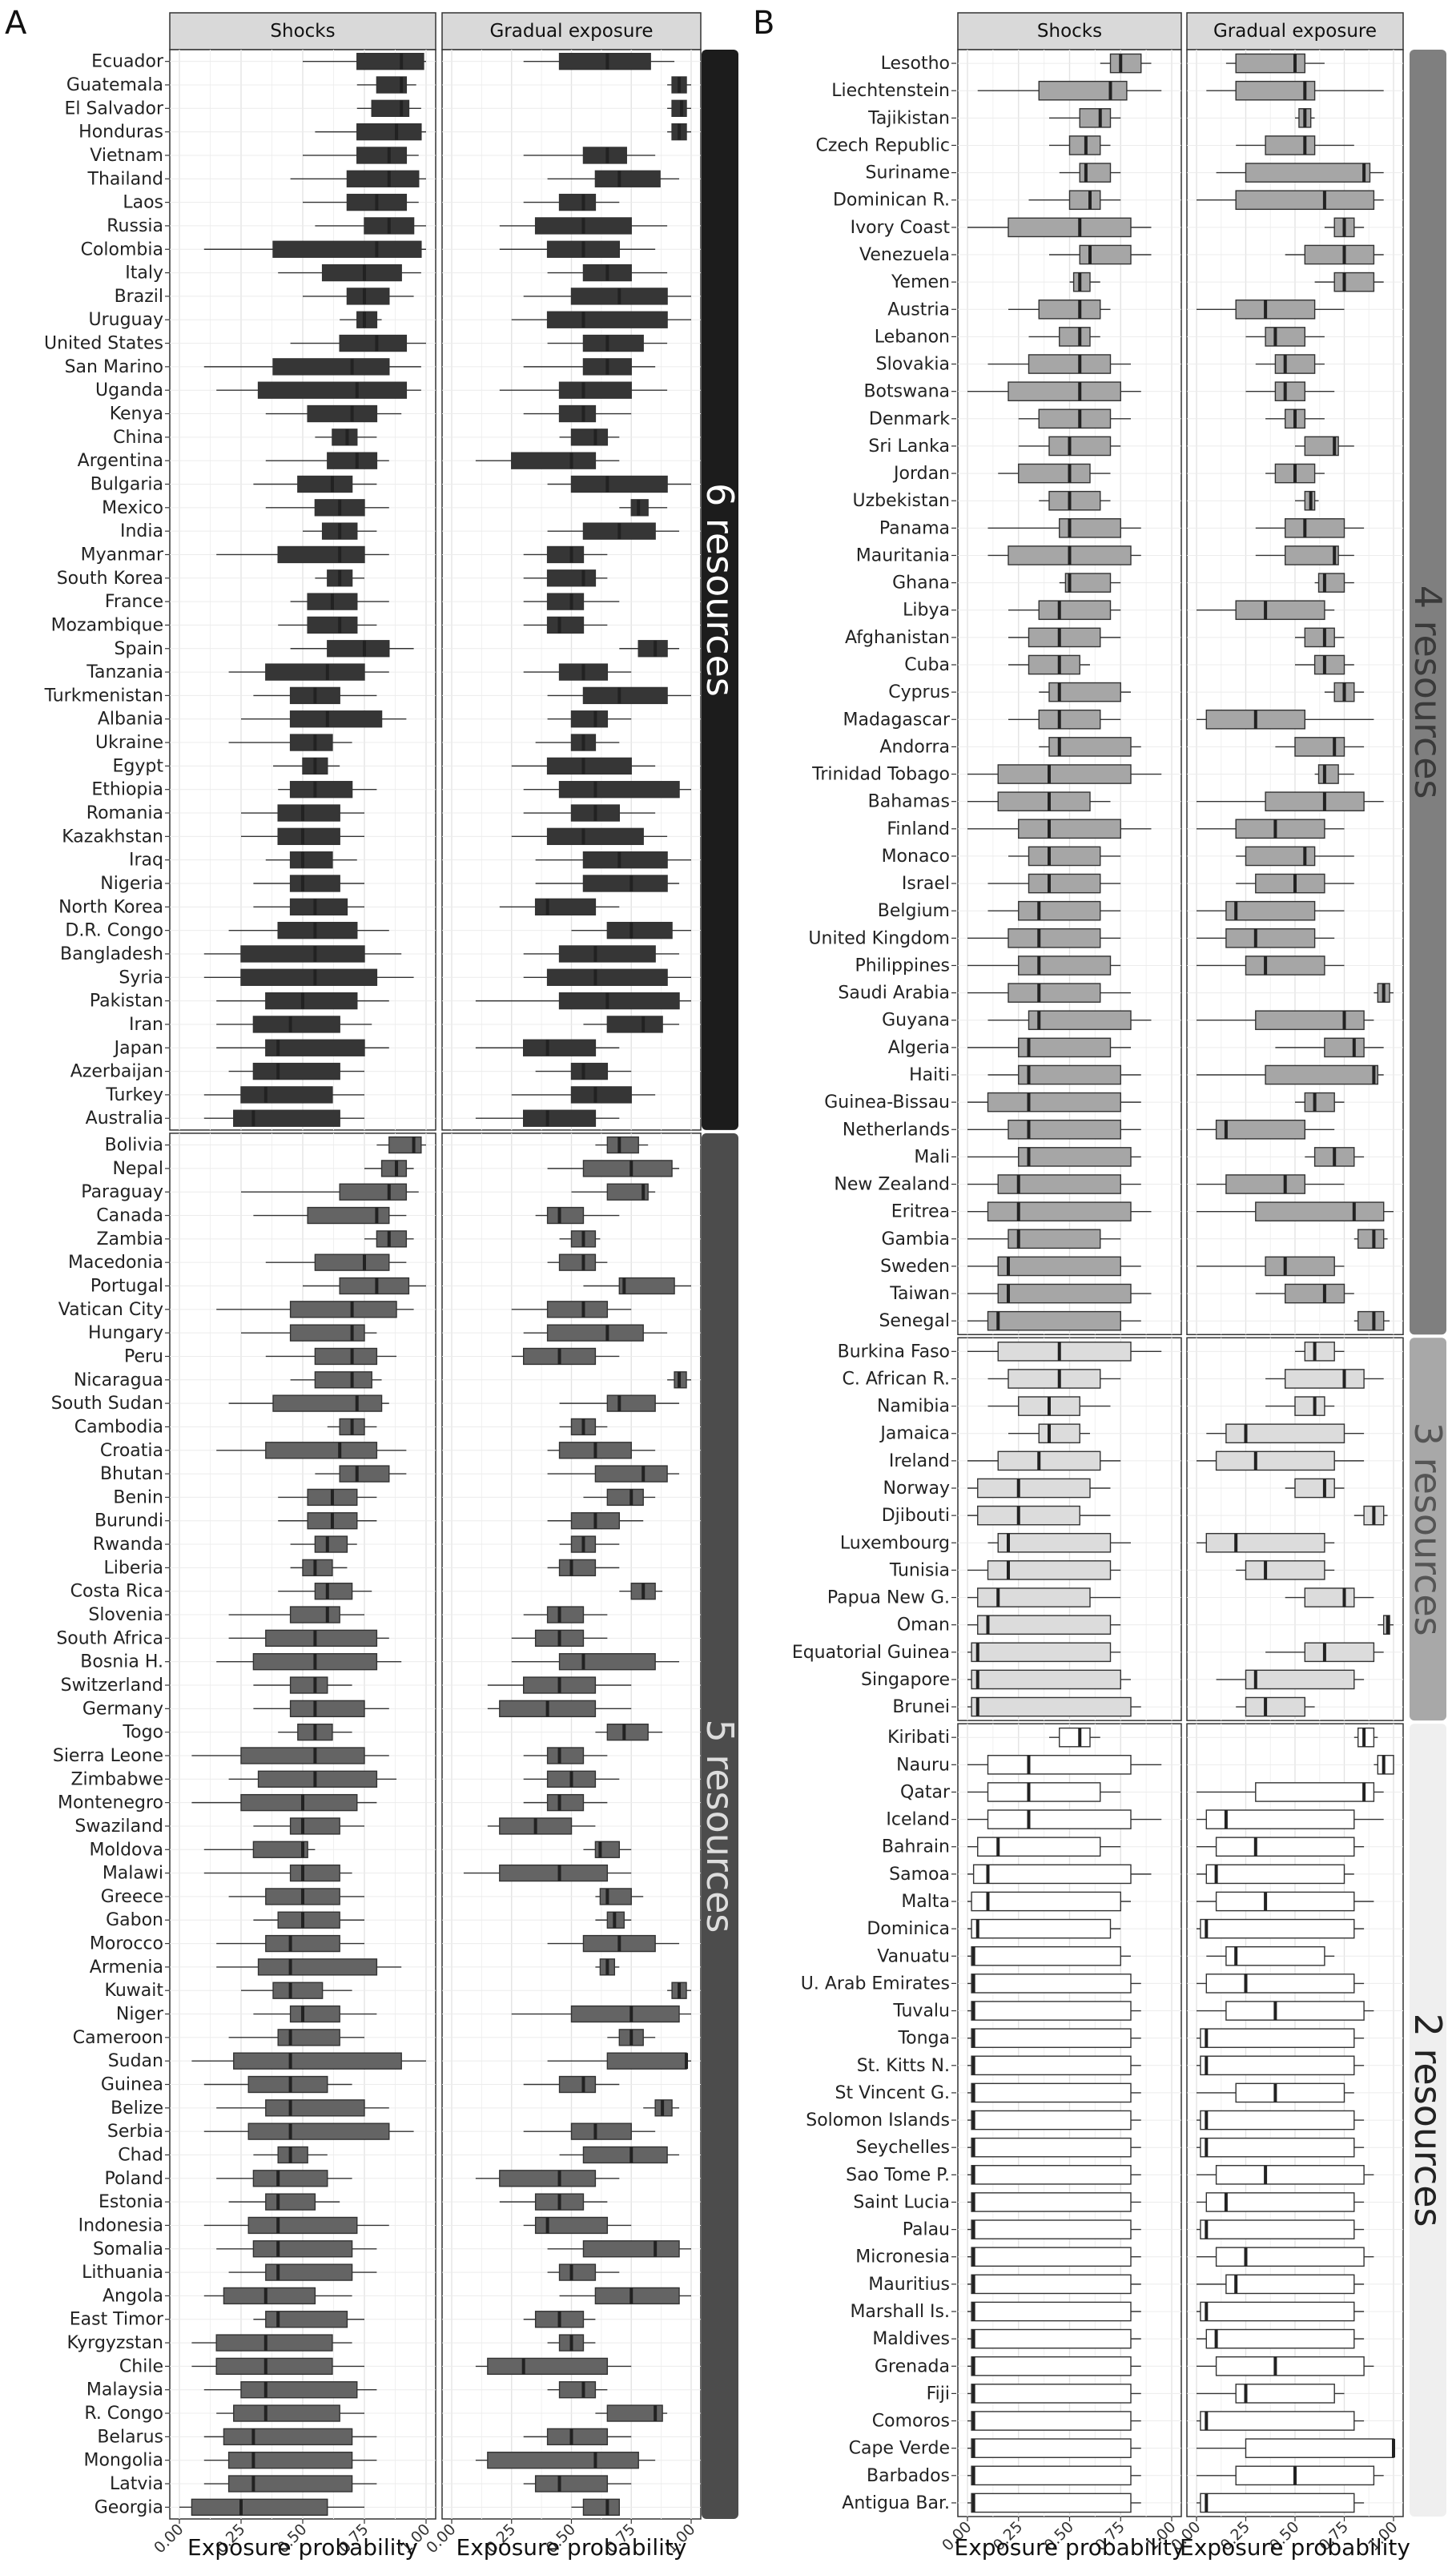 The image size is (1456, 2563). I want to click on country-row: Sri Lanka, so click(1135, 446).